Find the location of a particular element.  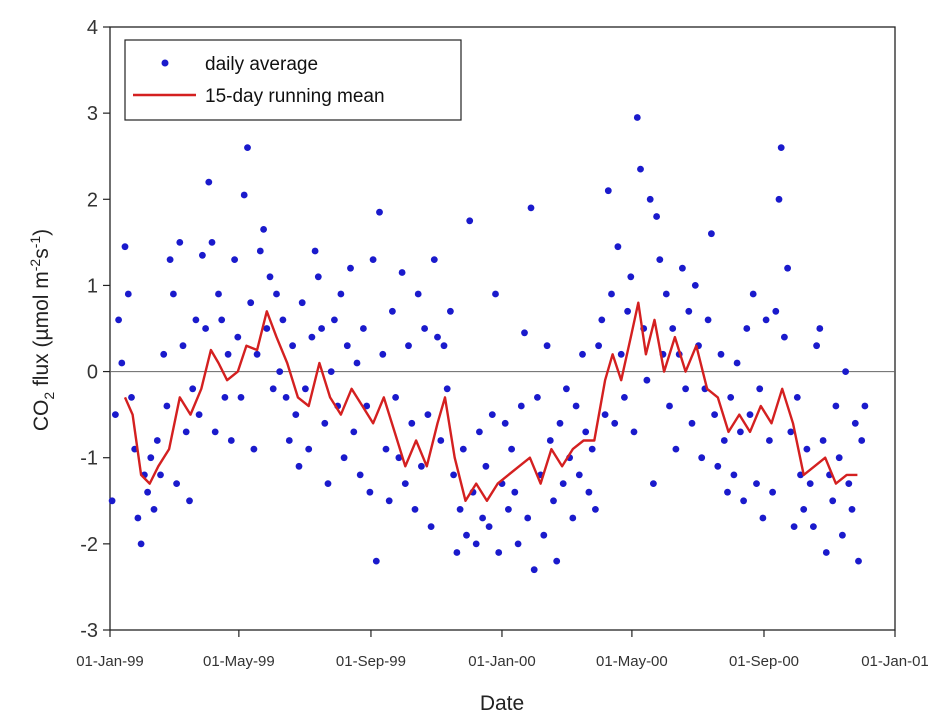

x-tick-label: 01-May-99 is located at coordinates (239, 661).